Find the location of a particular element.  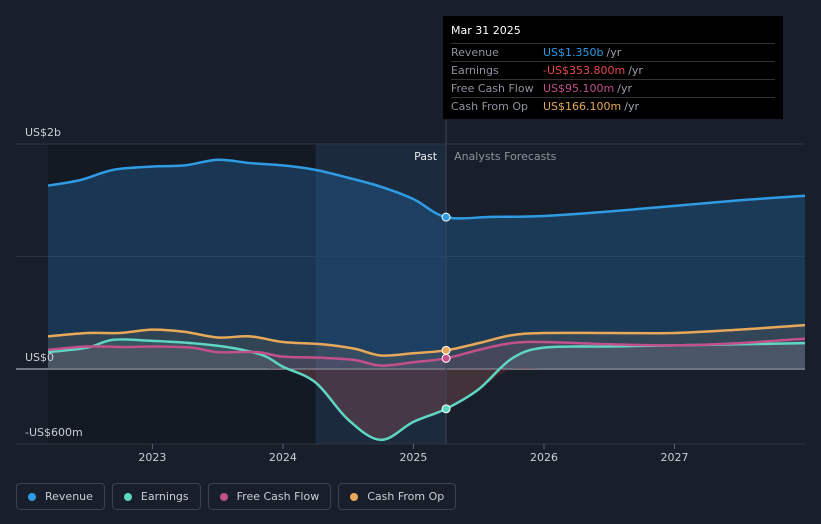

legend-label: Earnings is located at coordinates (164, 496).